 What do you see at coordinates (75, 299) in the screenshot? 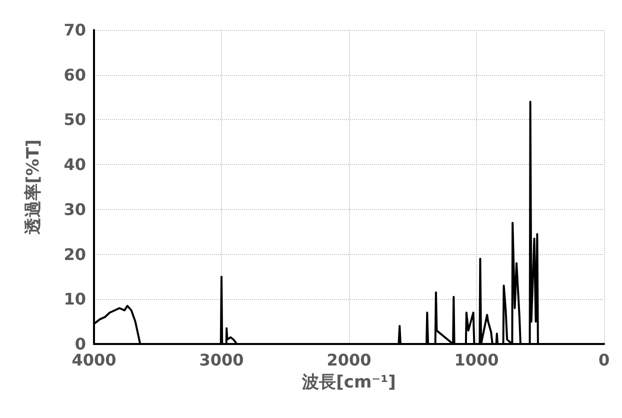
I see `y-tick-label: 10` at bounding box center [75, 299].